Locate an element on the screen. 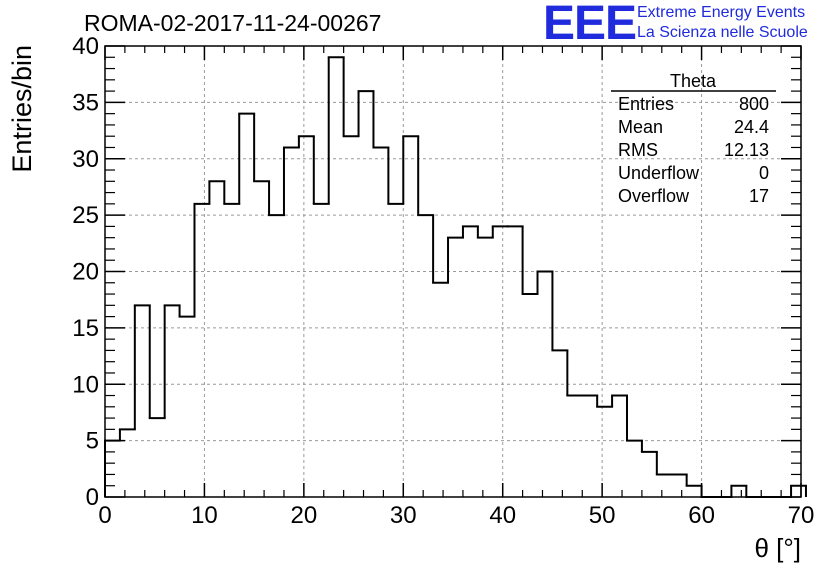 This screenshot has width=836, height=572. x-tick-label: 70 is located at coordinates (801, 515).